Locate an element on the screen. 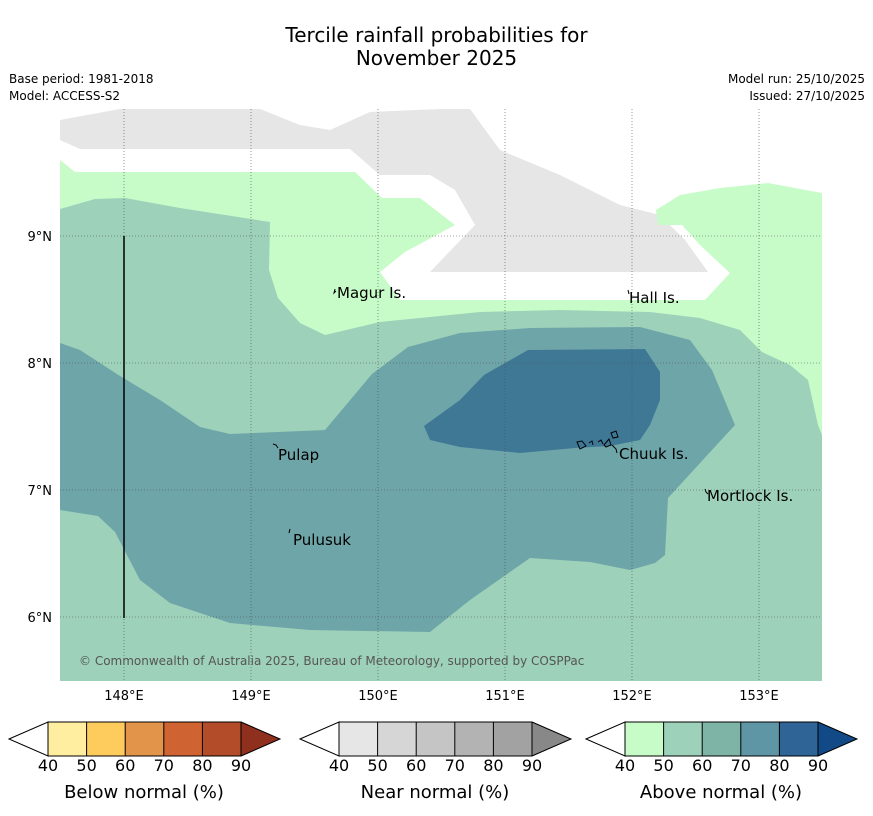  near-normal-region is located at coordinates (384, 190).